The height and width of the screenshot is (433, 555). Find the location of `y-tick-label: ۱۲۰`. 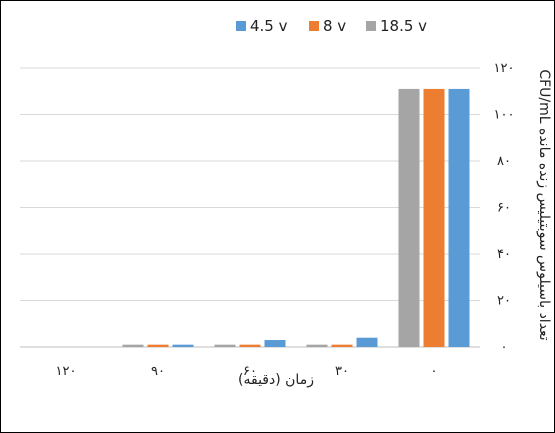

y-tick-label: ۱۲۰ is located at coordinates (504, 68).